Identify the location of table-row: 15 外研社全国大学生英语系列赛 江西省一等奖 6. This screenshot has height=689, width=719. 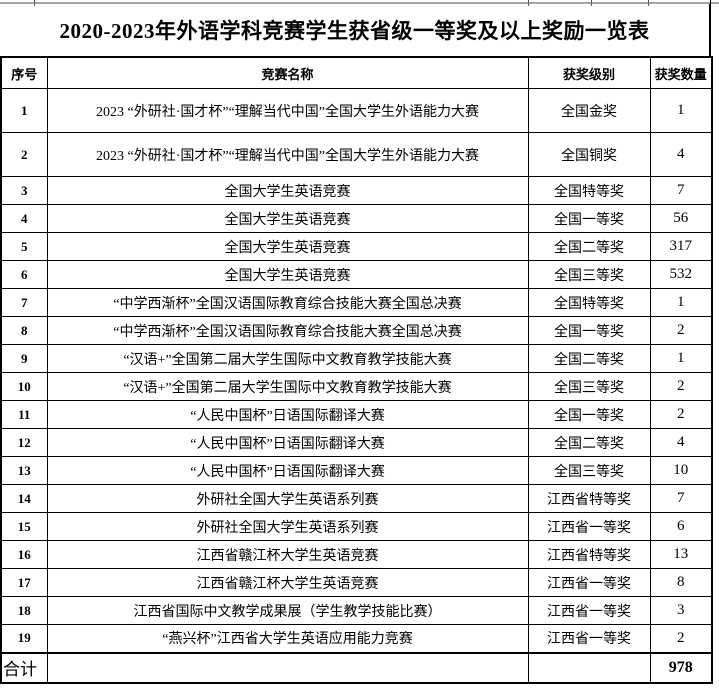
(356, 526).